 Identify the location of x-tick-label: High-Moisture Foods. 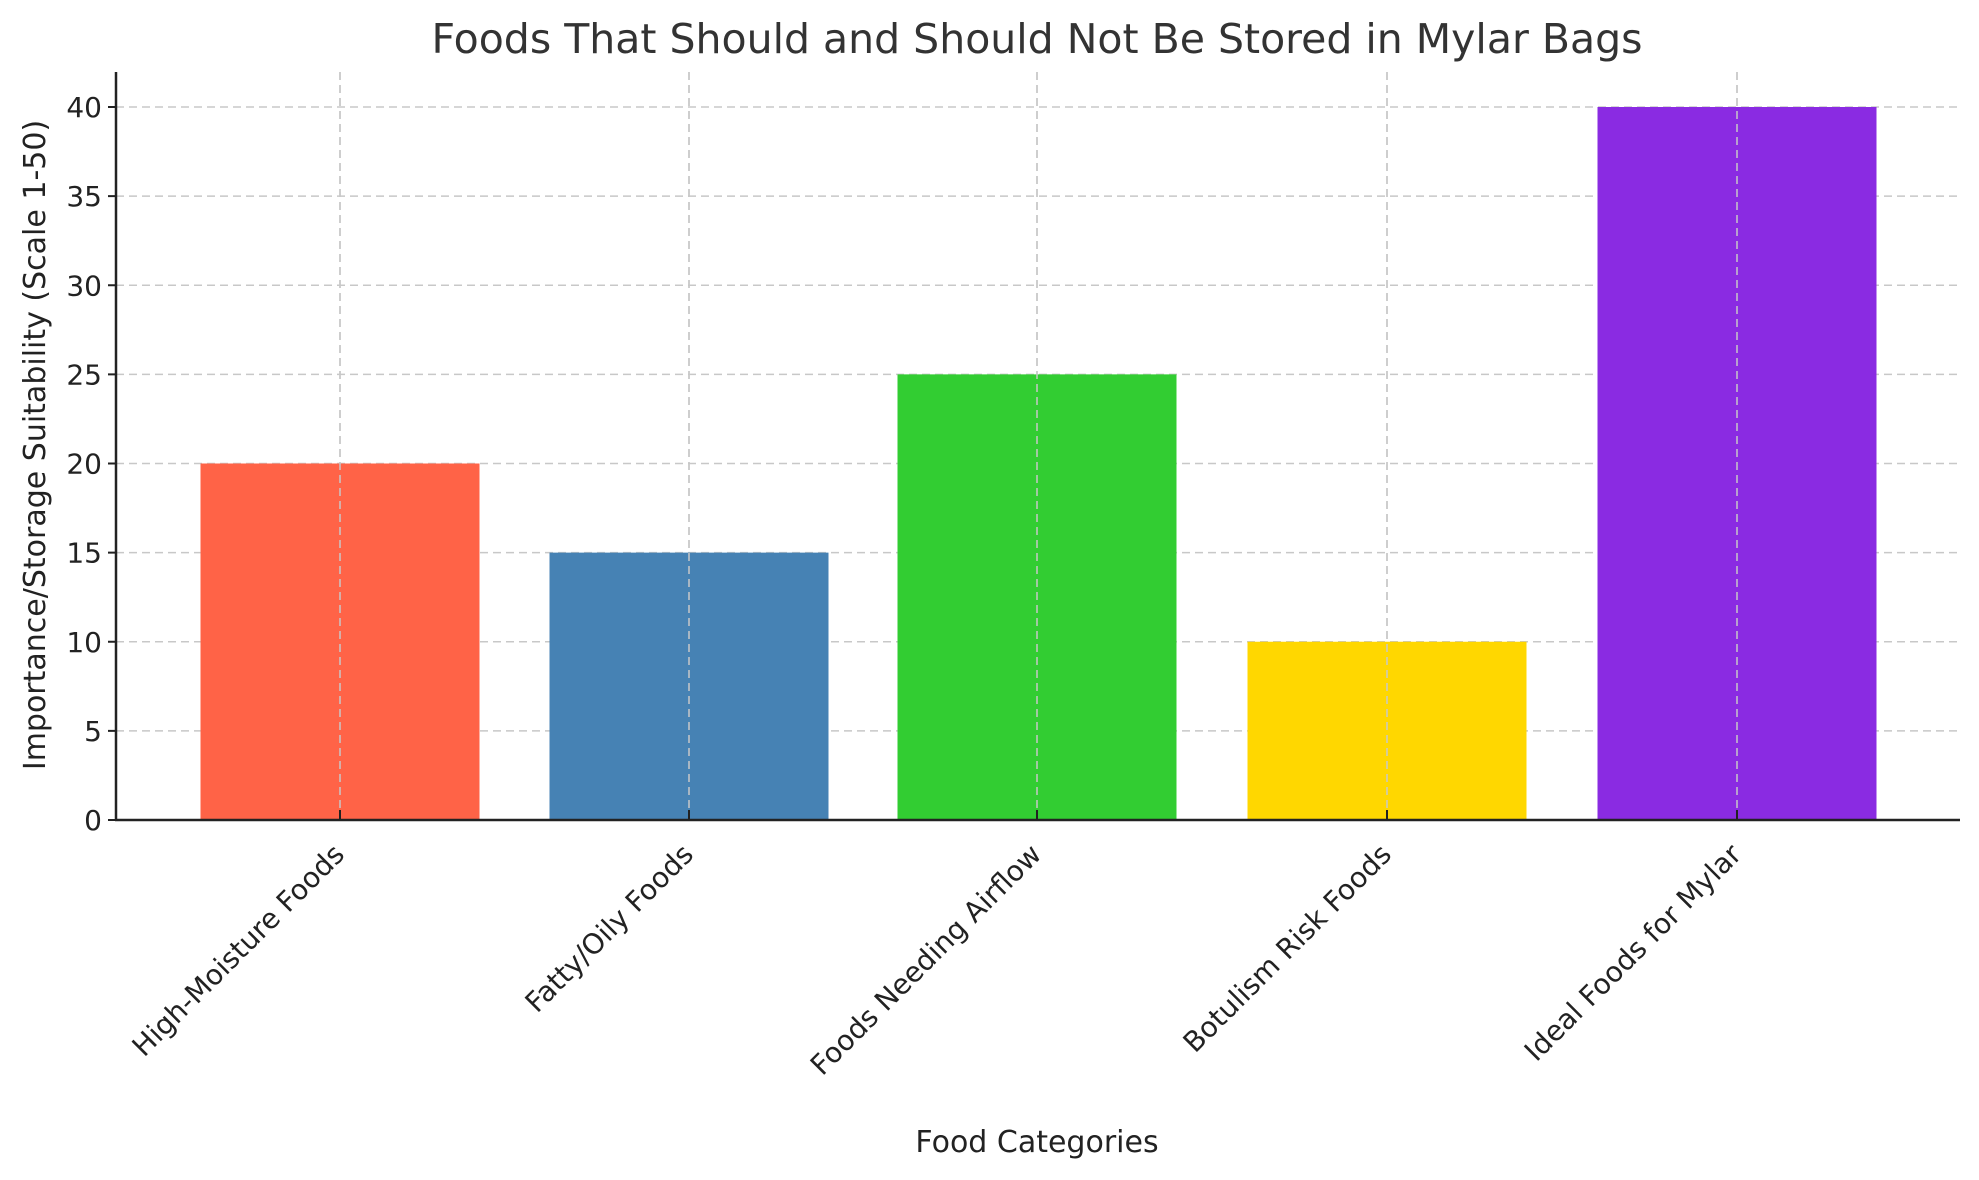
(238, 950).